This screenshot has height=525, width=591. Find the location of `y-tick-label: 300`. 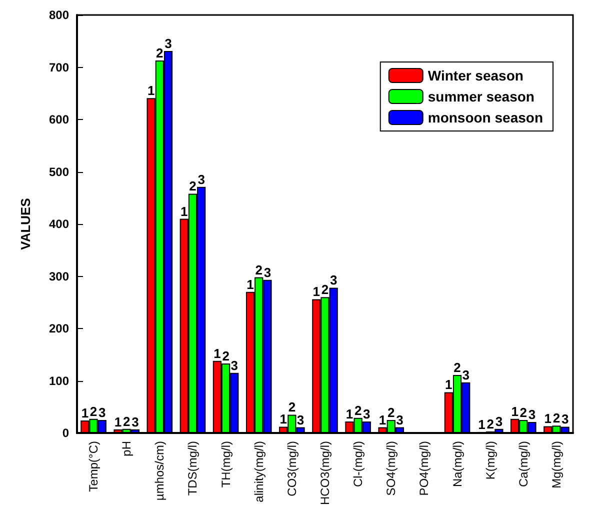

y-tick-label: 300 is located at coordinates (59, 276).